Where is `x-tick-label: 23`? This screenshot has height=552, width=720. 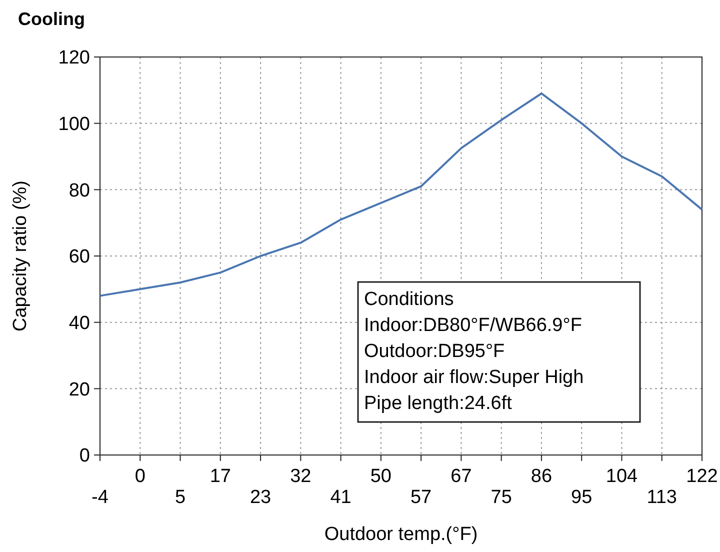 x-tick-label: 23 is located at coordinates (261, 497).